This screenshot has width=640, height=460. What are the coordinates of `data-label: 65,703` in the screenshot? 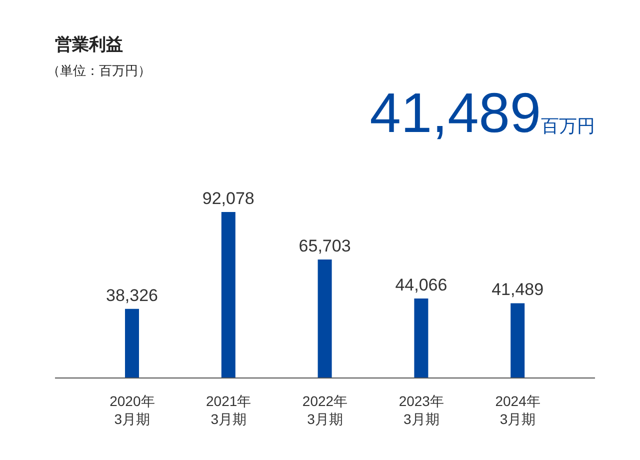 It's located at (324, 246).